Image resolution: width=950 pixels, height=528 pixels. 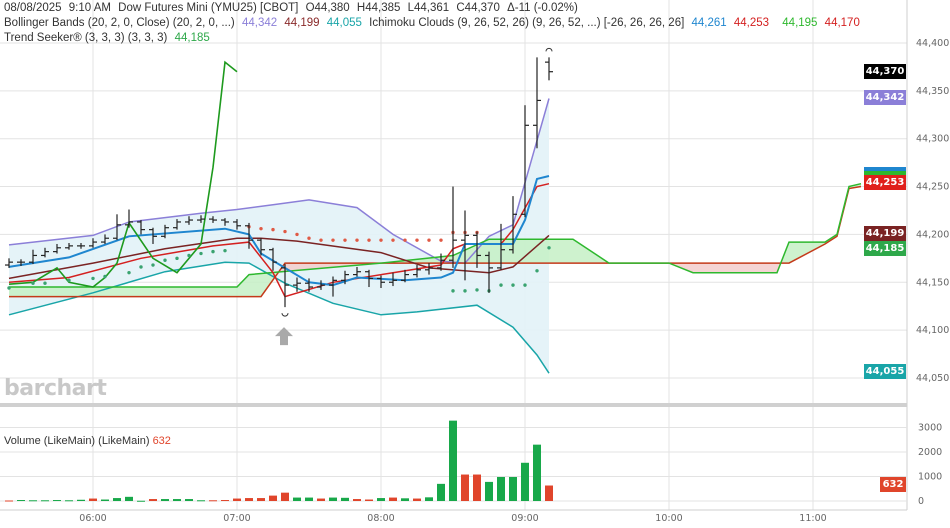 What do you see at coordinates (86, 38) in the screenshot?
I see `trend-seeker-label: Trend Seeker® (3, 3, 3) (3, 3, 3)` at bounding box center [86, 38].